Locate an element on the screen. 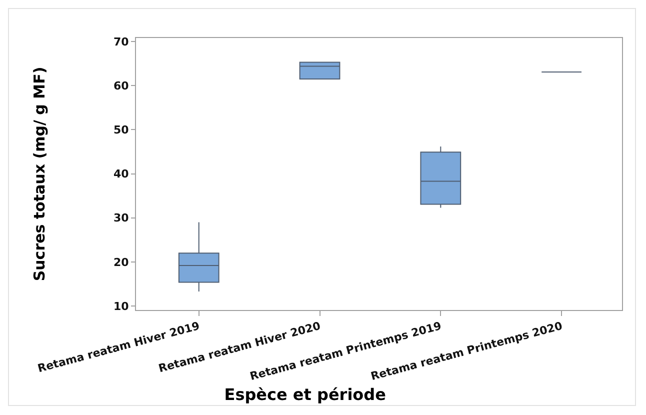 The image size is (646, 415). y-tick-label: 60 is located at coordinates (121, 85).